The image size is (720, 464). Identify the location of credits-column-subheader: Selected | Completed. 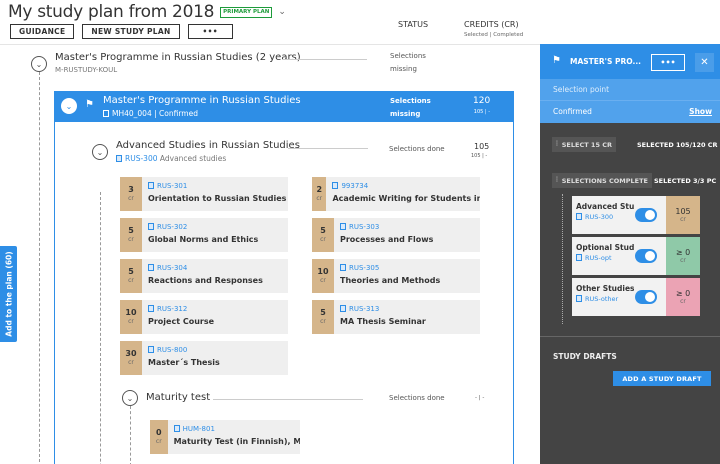
(494, 35).